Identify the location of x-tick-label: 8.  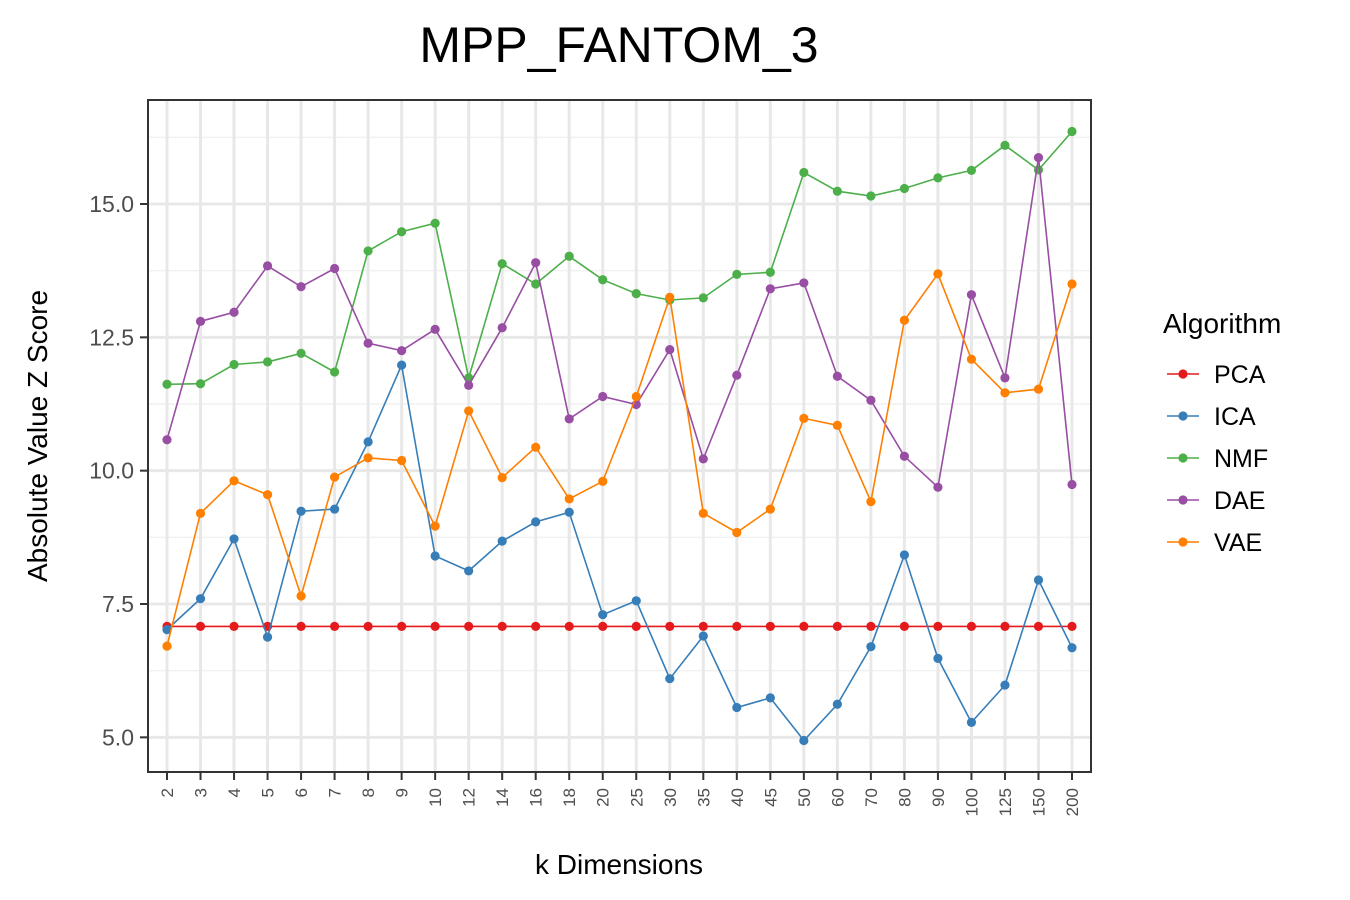
(368, 792).